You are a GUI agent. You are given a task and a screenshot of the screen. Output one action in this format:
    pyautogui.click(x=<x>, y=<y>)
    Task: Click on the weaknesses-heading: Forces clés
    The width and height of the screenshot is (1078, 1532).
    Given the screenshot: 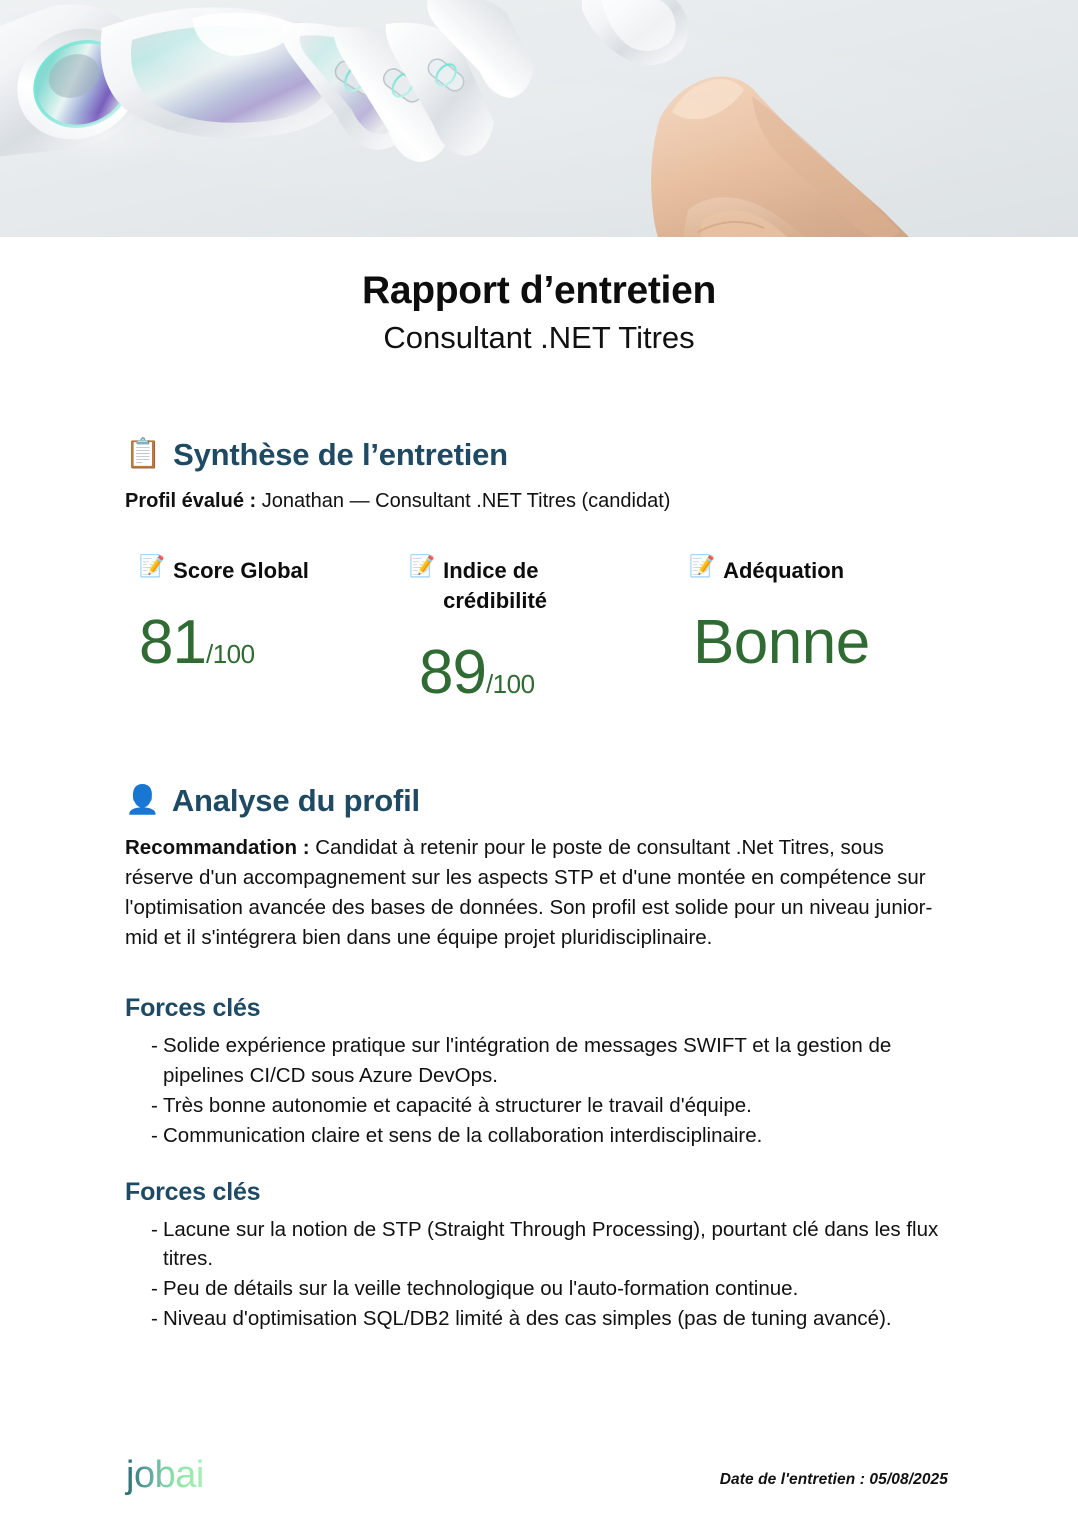 What is the action you would take?
    pyautogui.click(x=193, y=1191)
    